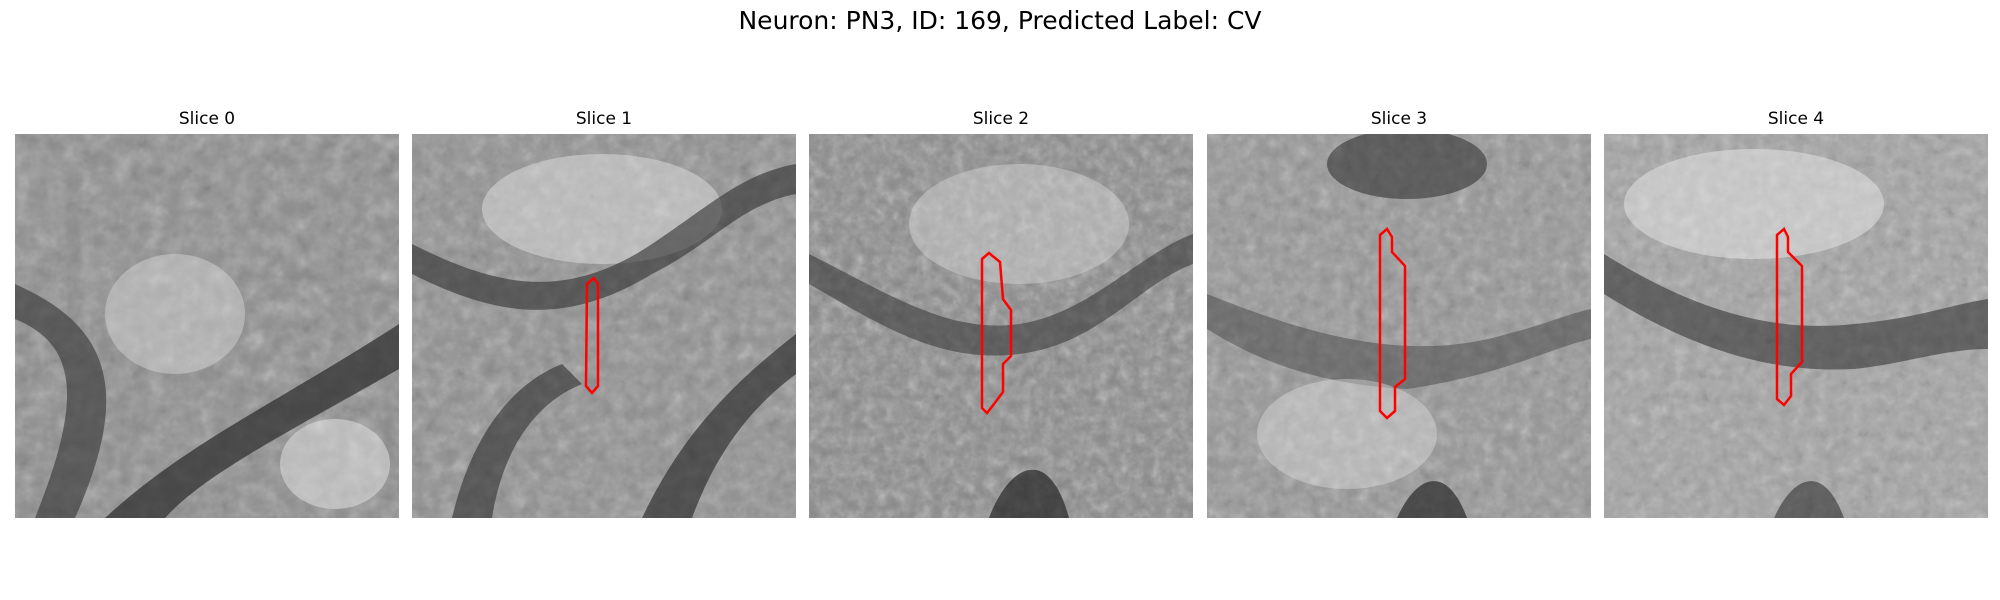 Image resolution: width=2000 pixels, height=600 pixels. Describe the element at coordinates (1399, 119) in the screenshot. I see `slice-title-3: Slice 3` at that location.